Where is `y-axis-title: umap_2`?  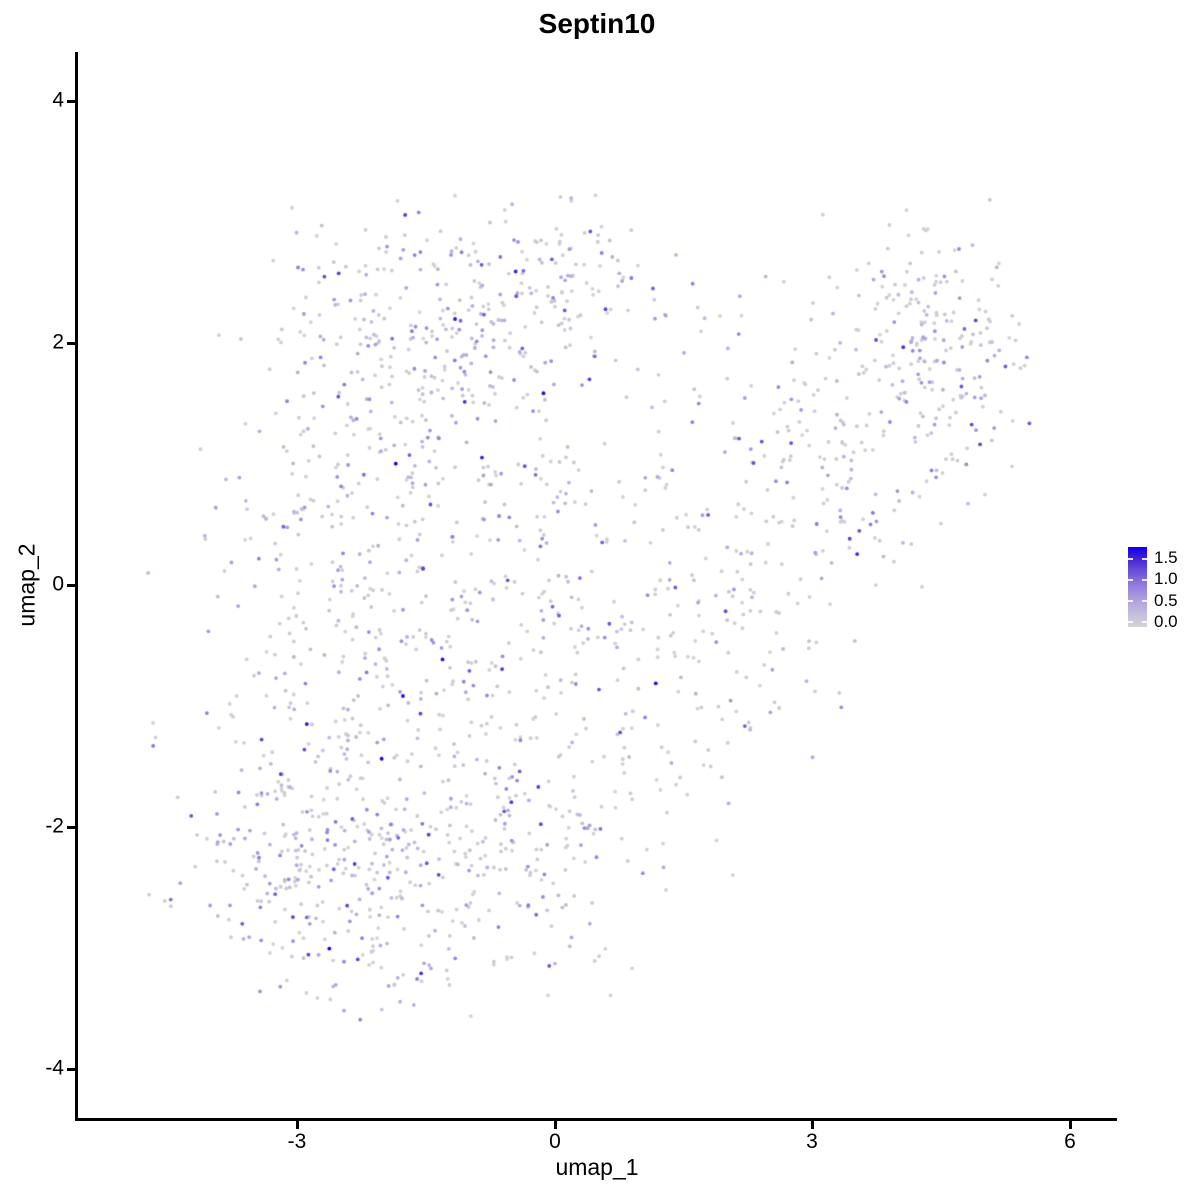 y-axis-title: umap_2 is located at coordinates (26, 585).